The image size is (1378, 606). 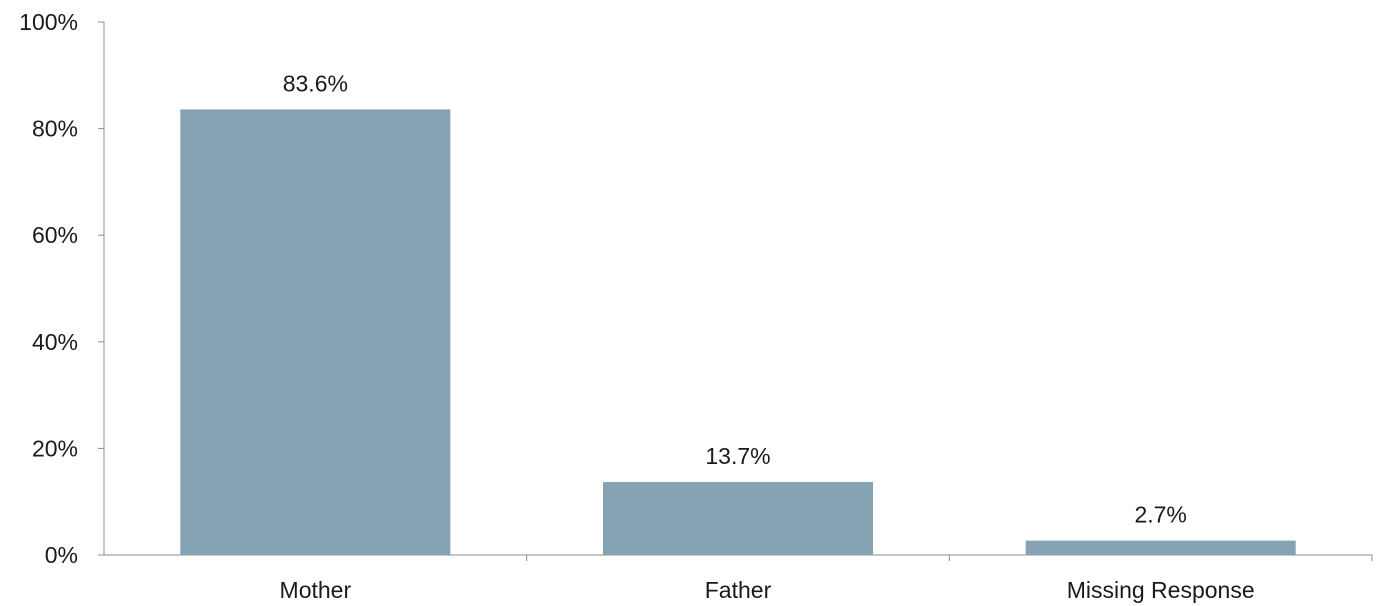 I want to click on bar-father, so click(x=738, y=518).